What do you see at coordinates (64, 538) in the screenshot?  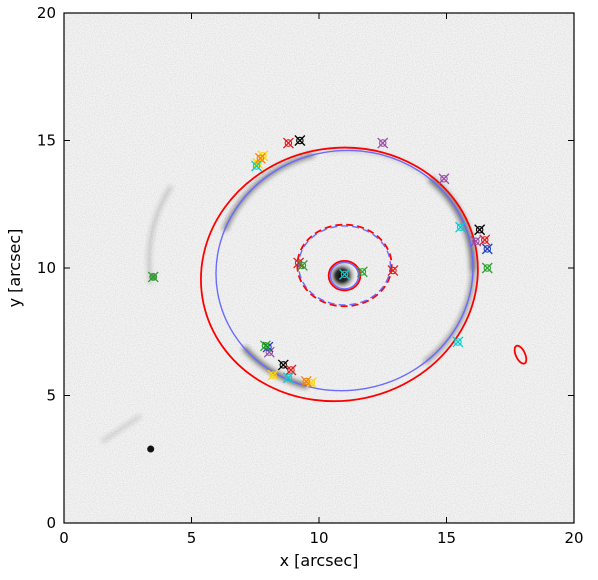 I see `x-tick-label: 0` at bounding box center [64, 538].